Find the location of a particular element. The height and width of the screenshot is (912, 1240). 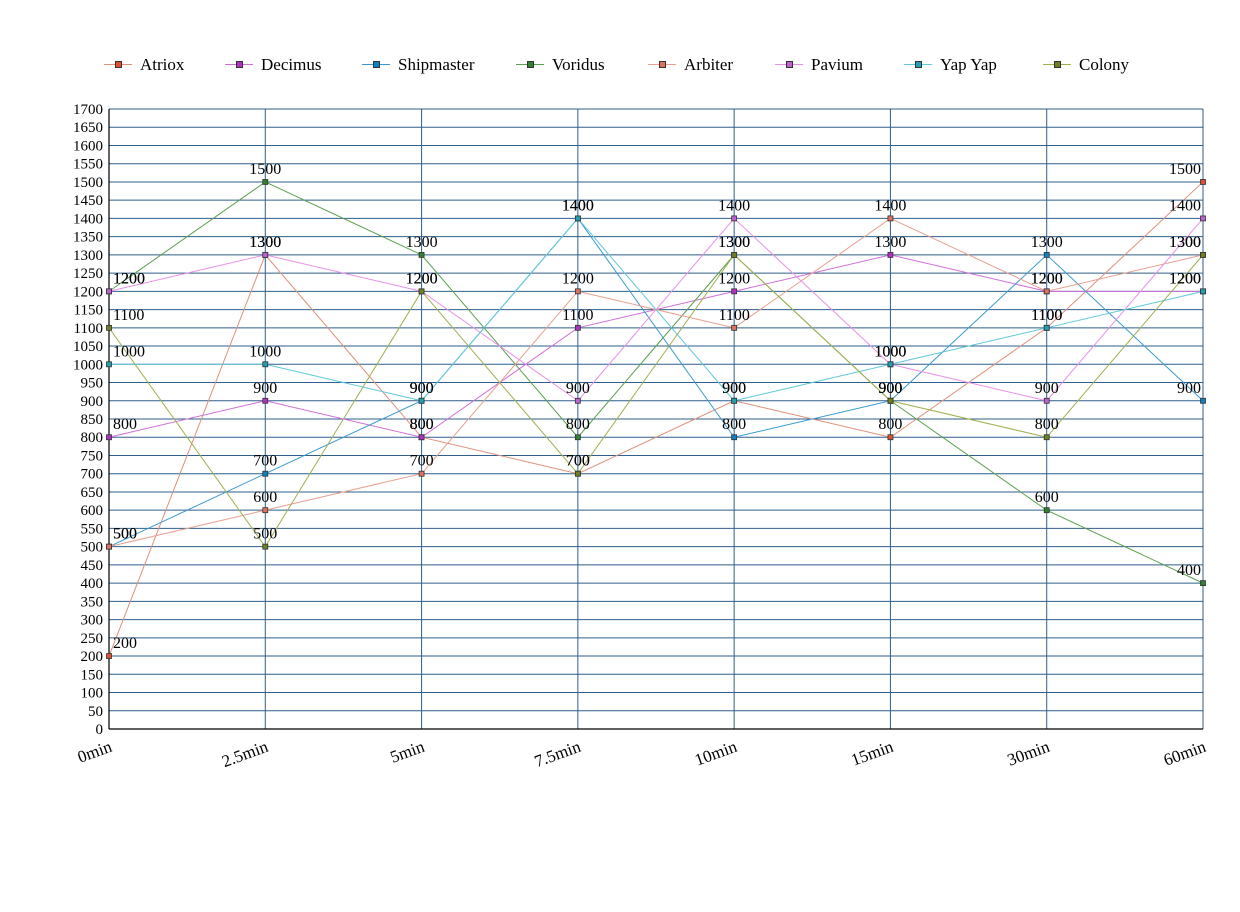

y-tick-label: 1600 is located at coordinates (88, 146).